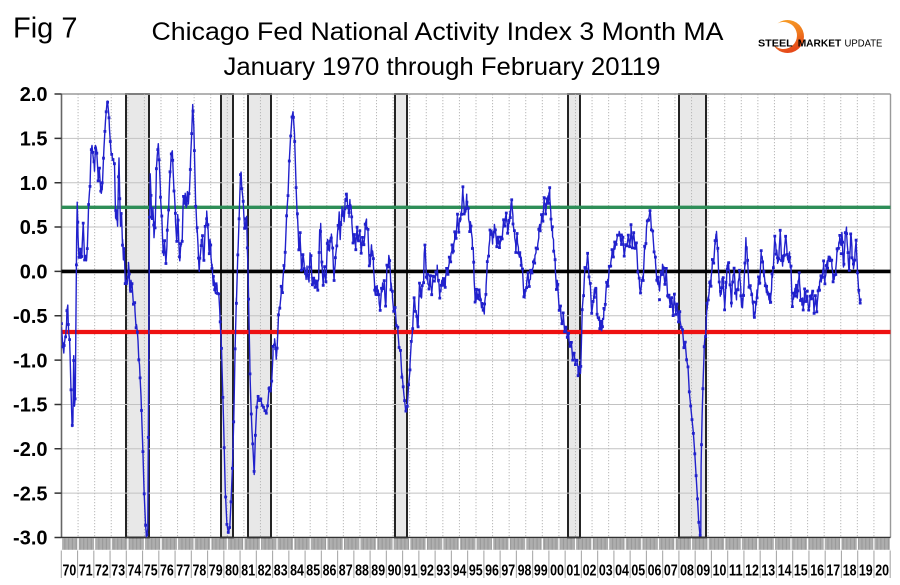 The width and height of the screenshot is (900, 585). I want to click on svg-text: 84, so click(297, 571).